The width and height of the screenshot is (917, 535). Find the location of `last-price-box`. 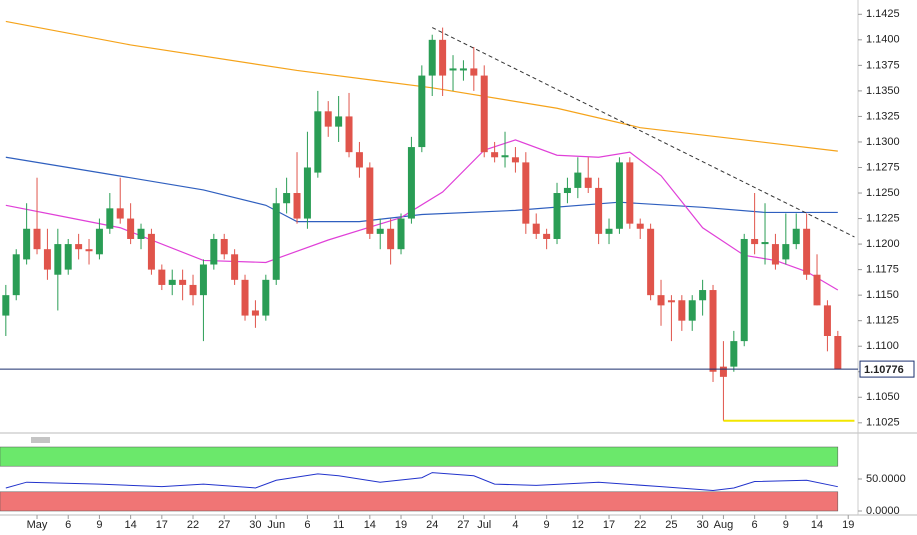

last-price-box is located at coordinates (887, 369).